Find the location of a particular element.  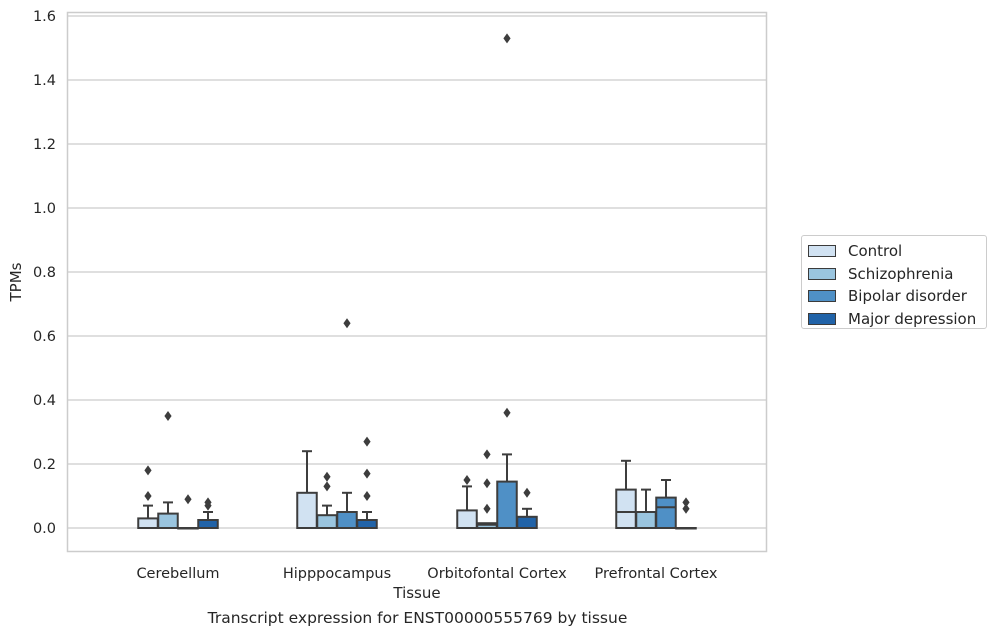

legend-item-control: Control is located at coordinates (897, 251).